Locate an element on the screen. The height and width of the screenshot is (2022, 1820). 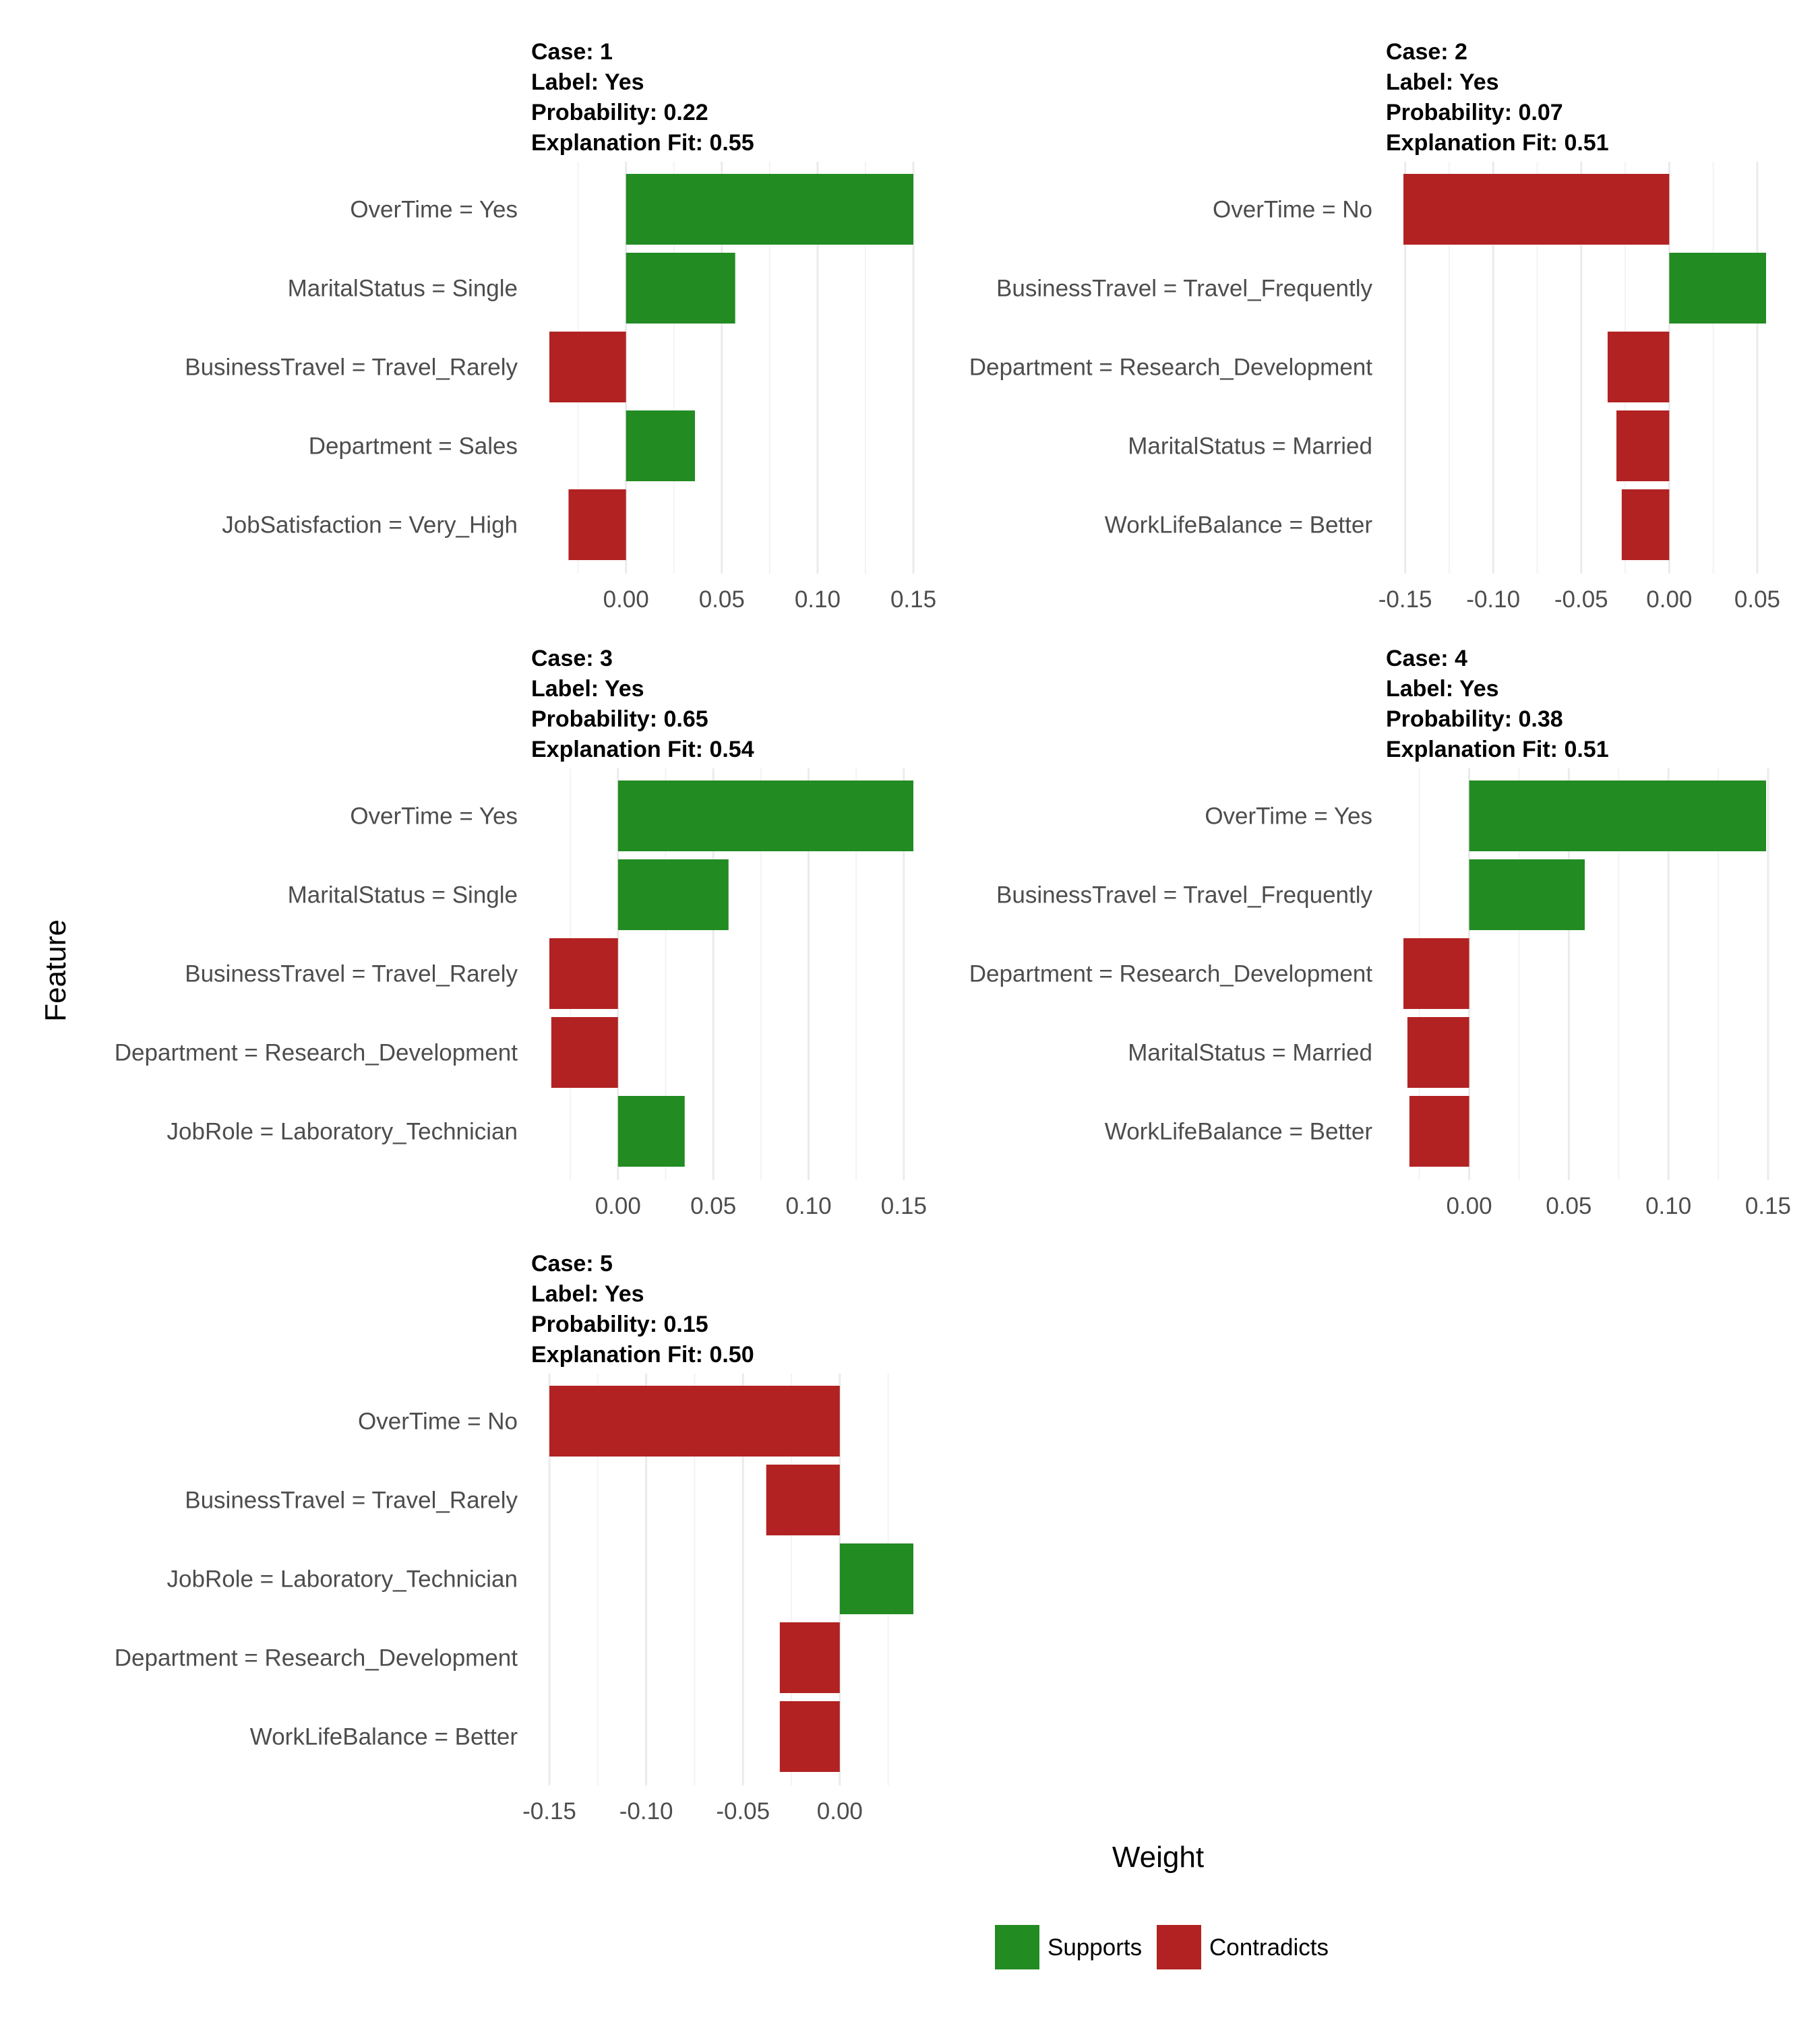
legend-label-contradicts: Contradicts is located at coordinates (1269, 1947).